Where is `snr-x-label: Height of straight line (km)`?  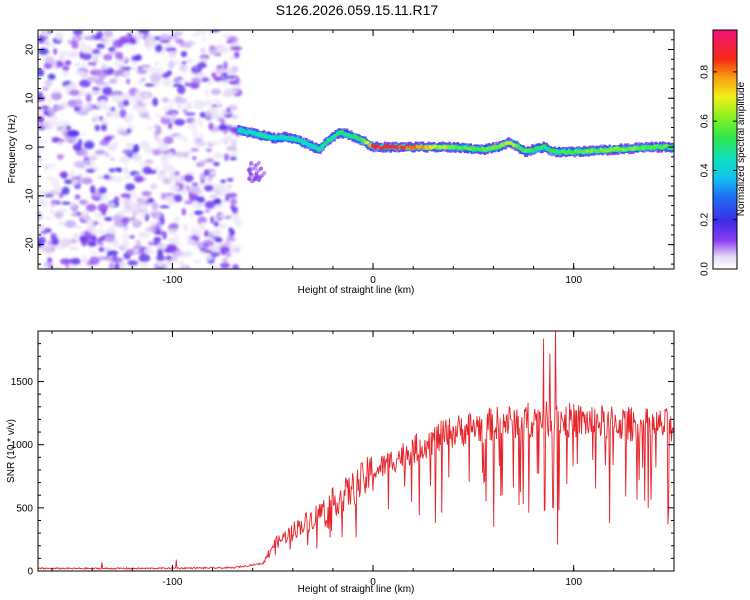
snr-x-label: Height of straight line (km) is located at coordinates (356, 589).